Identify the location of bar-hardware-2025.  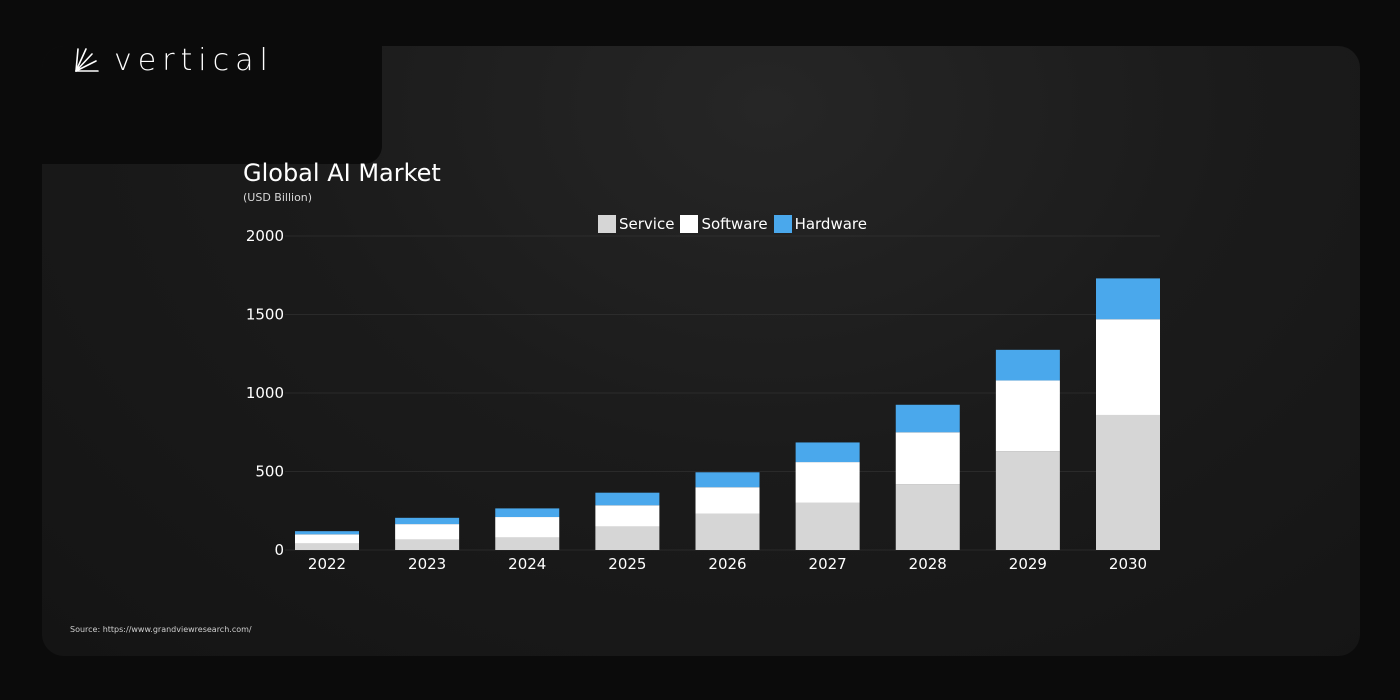
(627, 499).